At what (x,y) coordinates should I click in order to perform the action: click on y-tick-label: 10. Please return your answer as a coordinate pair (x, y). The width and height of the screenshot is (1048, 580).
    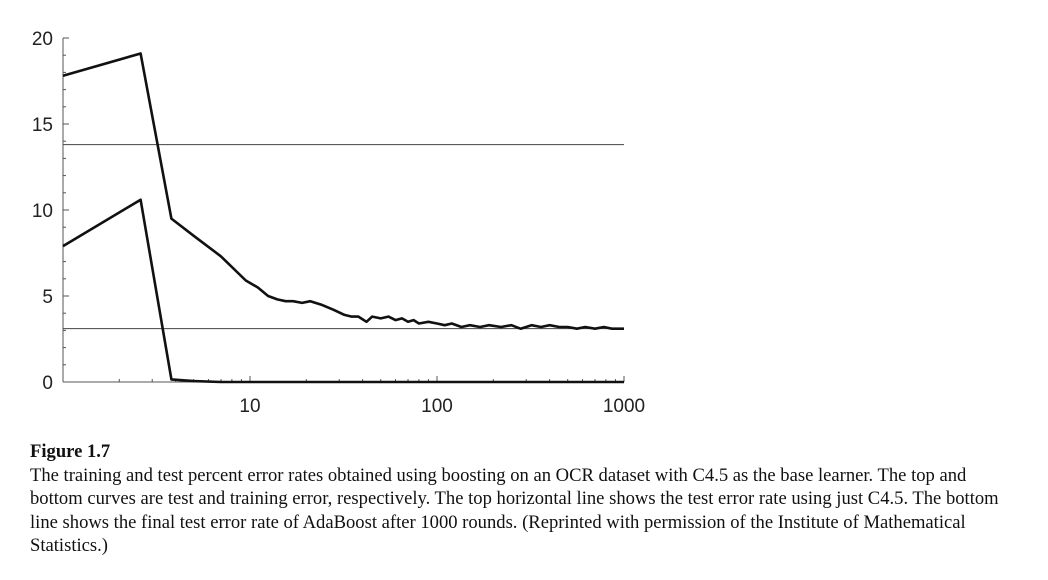
    Looking at the image, I should click on (42, 211).